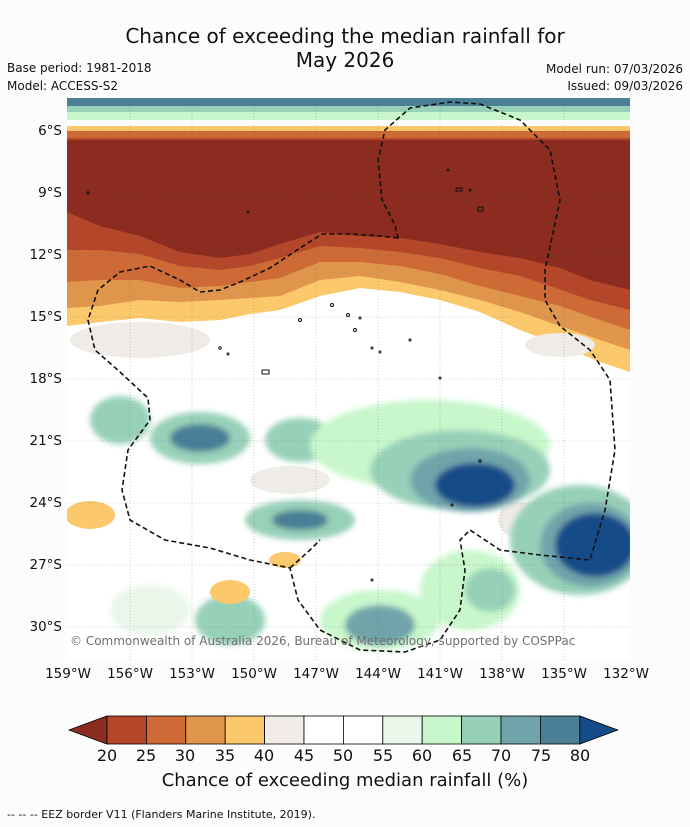  What do you see at coordinates (422, 755) in the screenshot?
I see `colorbar-tick: 60` at bounding box center [422, 755].